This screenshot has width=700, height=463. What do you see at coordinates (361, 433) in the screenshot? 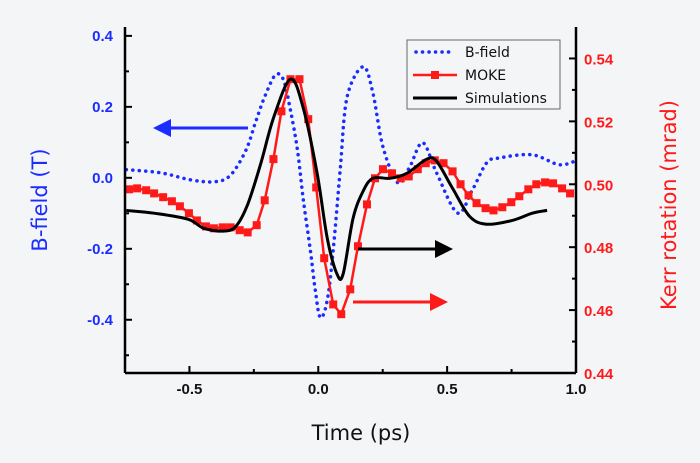
I see `x-axis-title: Time (ps)` at bounding box center [361, 433].